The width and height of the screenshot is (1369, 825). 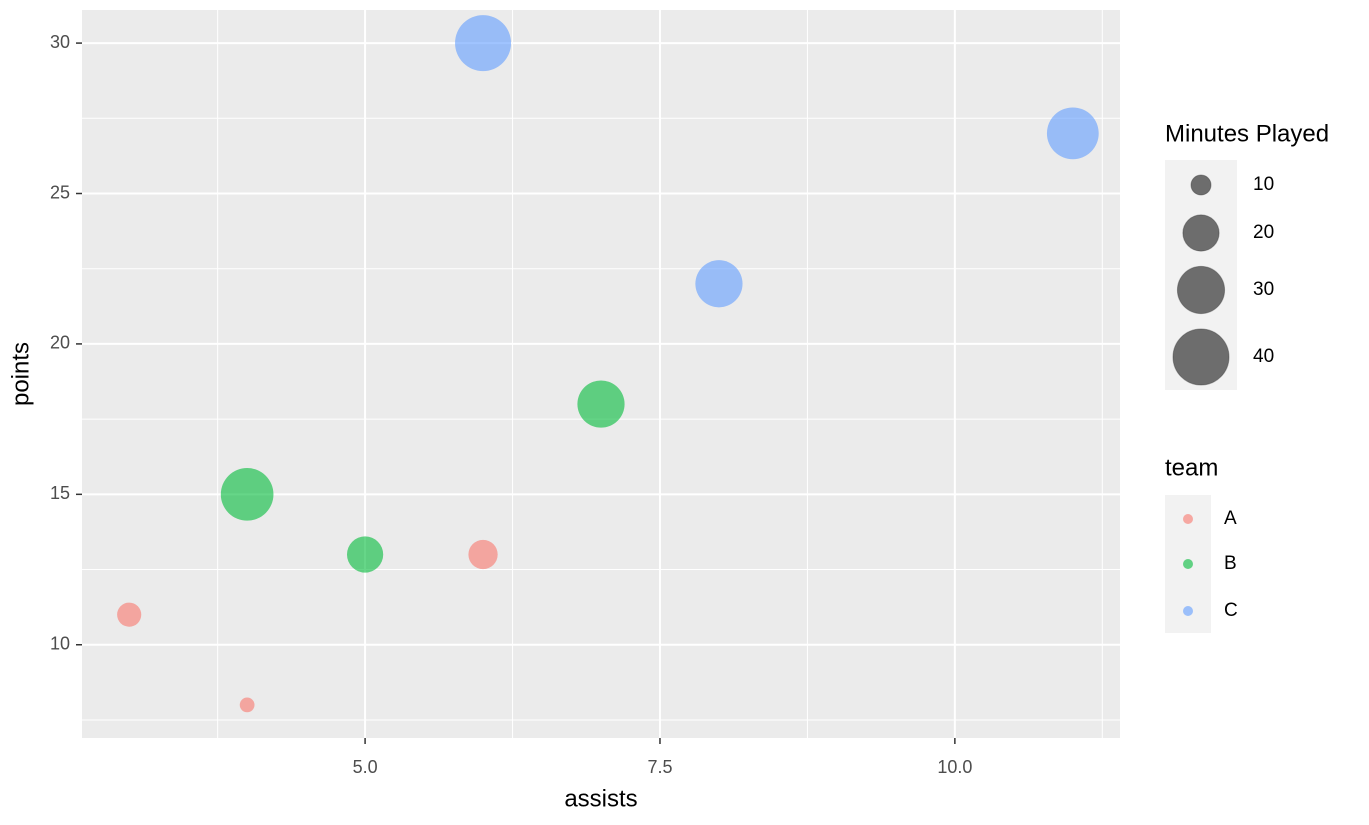 What do you see at coordinates (1231, 610) in the screenshot?
I see `color-legend-label: C` at bounding box center [1231, 610].